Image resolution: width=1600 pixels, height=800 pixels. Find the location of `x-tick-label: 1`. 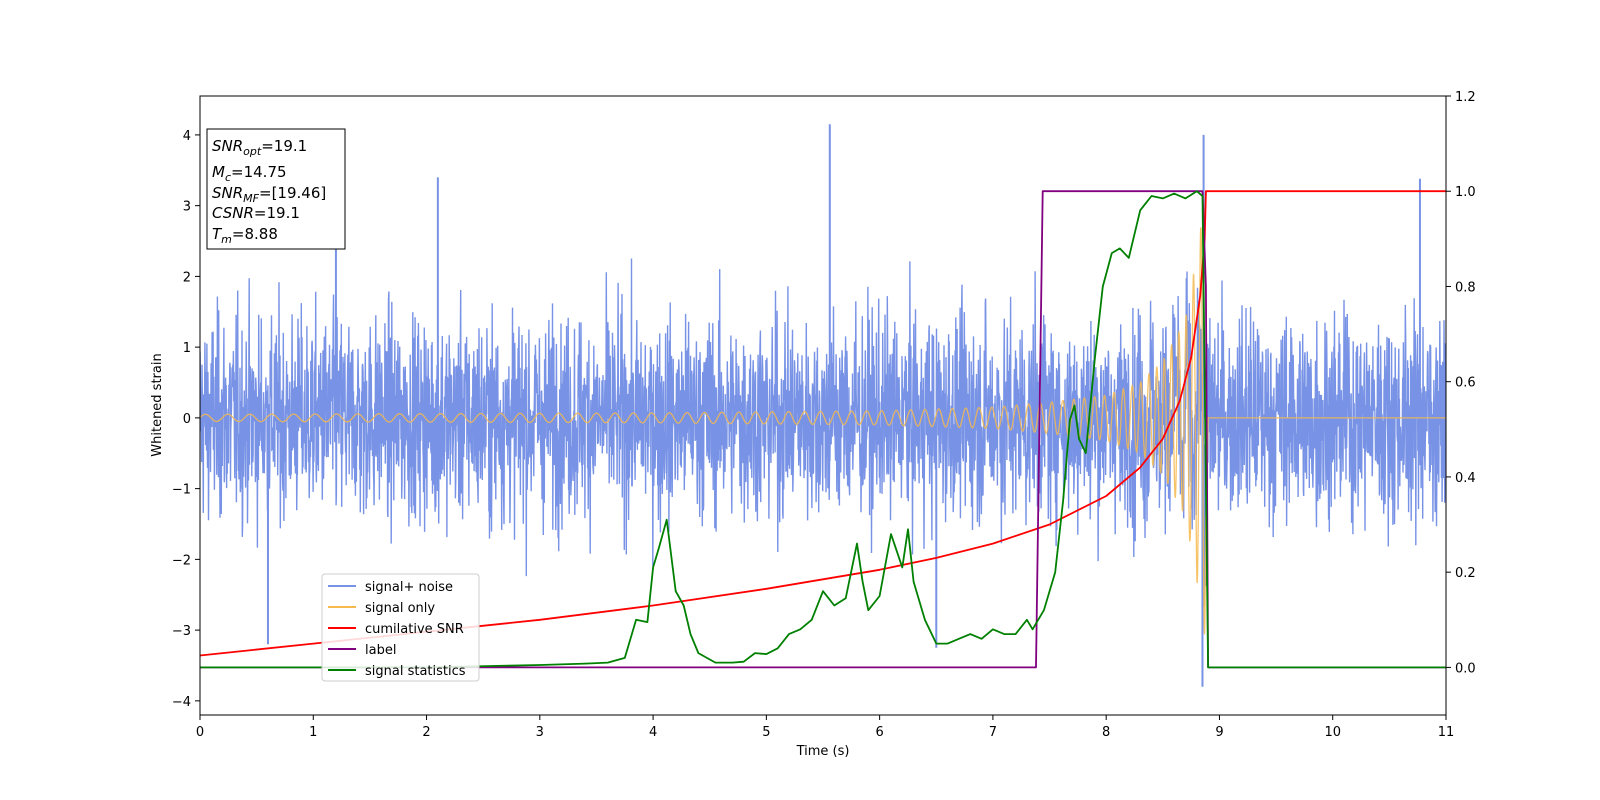

x-tick-label: 1 is located at coordinates (313, 732).